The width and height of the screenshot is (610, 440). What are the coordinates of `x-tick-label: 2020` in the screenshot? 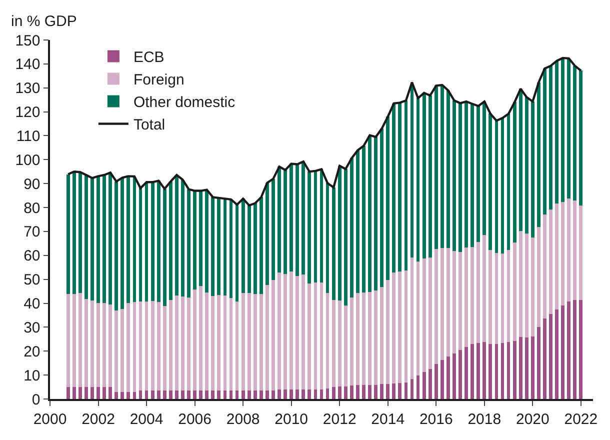 It's located at (533, 419).